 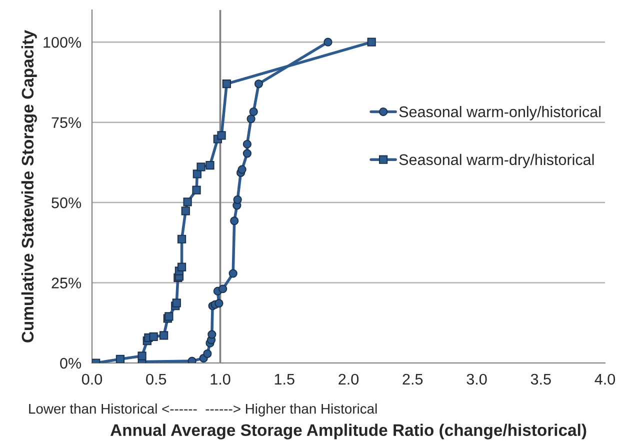 What do you see at coordinates (67, 122) in the screenshot?
I see `y-tick-label: 75%` at bounding box center [67, 122].